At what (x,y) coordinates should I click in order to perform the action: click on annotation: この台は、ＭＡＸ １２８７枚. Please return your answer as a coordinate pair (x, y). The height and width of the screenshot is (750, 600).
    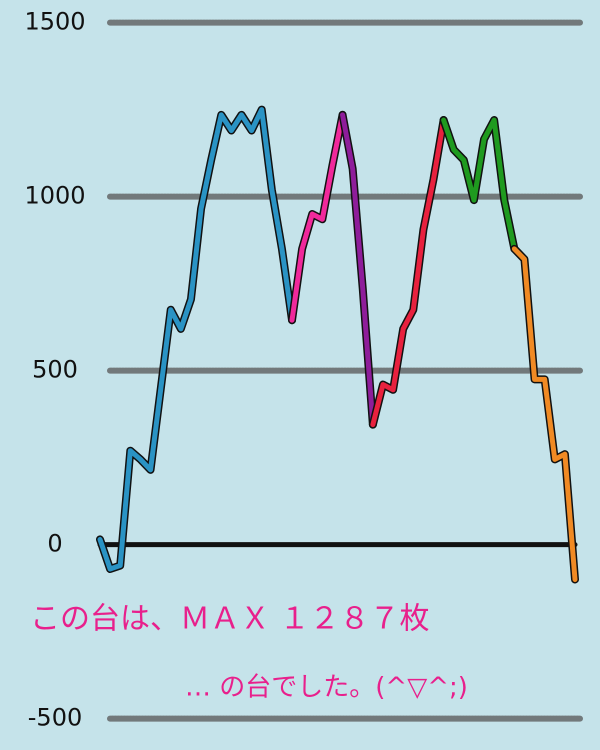
    Looking at the image, I should click on (230, 619).